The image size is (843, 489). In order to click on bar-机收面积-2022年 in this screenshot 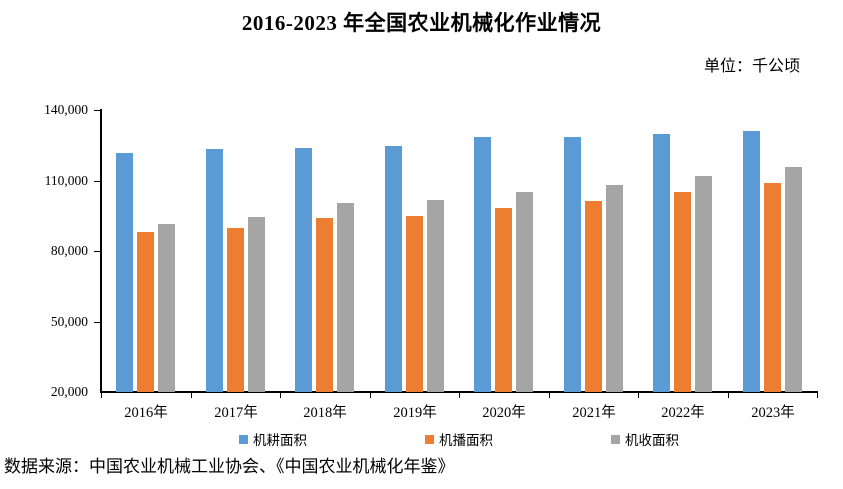, I will do `click(703, 284)`.